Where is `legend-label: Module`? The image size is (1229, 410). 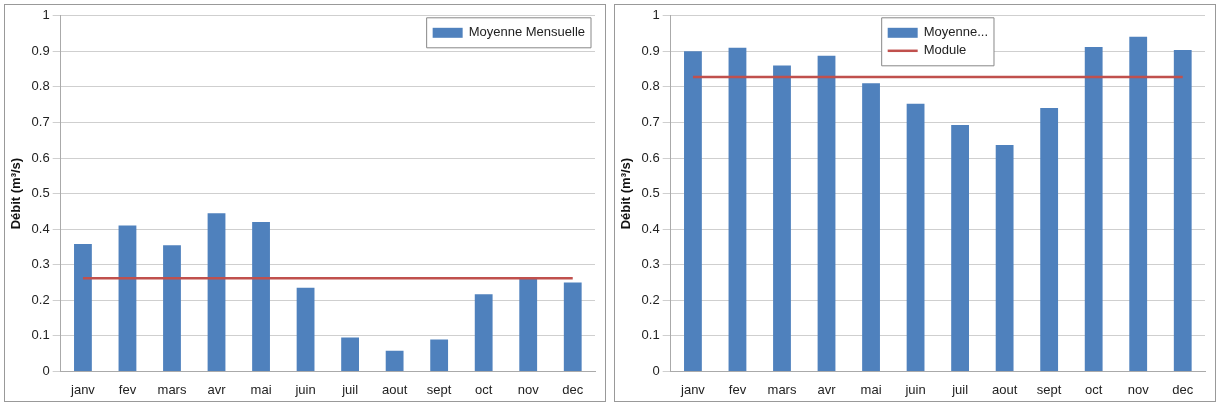 legend-label: Module is located at coordinates (945, 50).